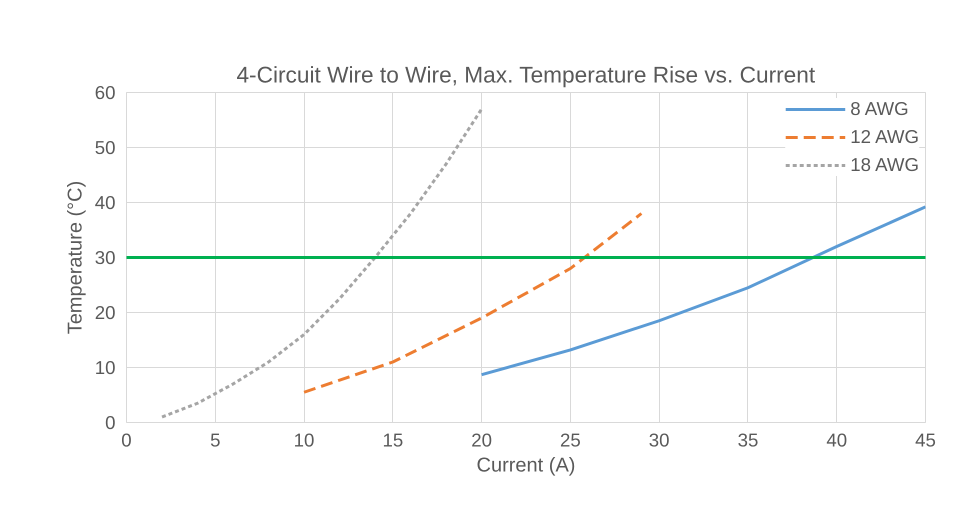 The image size is (957, 531). I want to click on x-tick-label: 45, so click(925, 440).